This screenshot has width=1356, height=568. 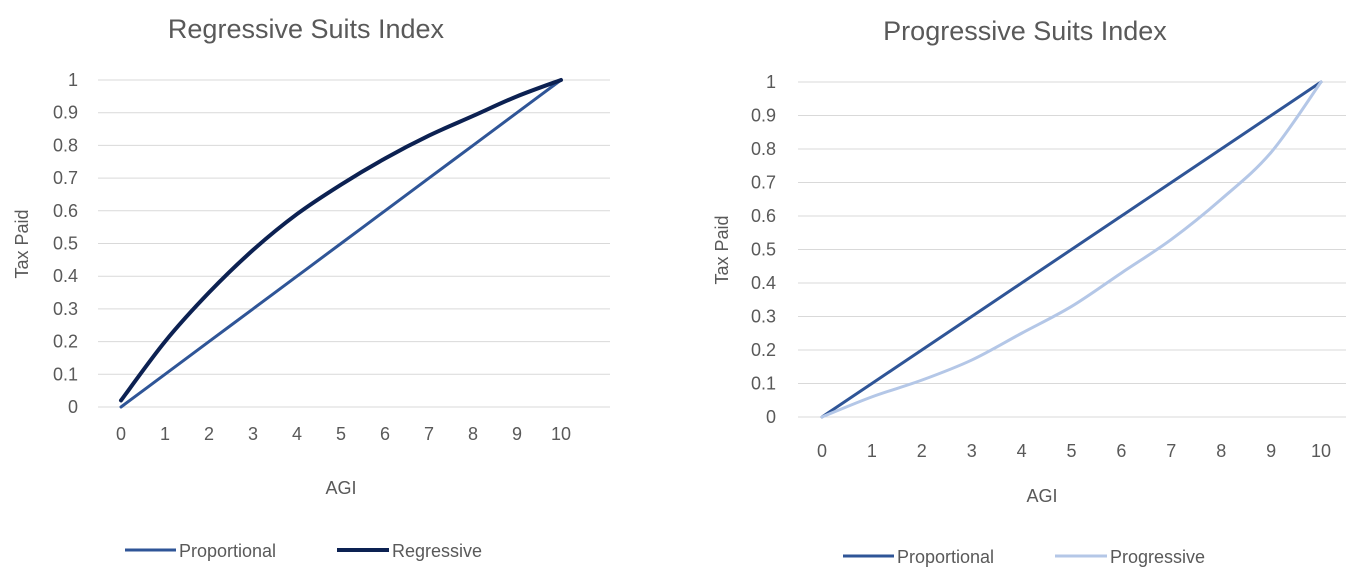 I want to click on legend-label-regressive: Regressive, so click(x=437, y=551).